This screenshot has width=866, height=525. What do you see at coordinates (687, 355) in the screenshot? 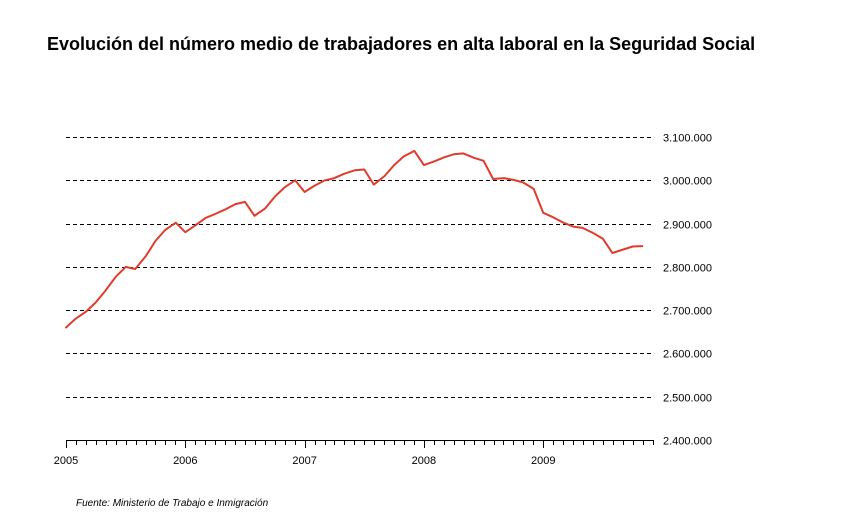
I see `y-tick-label-5: 2.600.000` at bounding box center [687, 355].